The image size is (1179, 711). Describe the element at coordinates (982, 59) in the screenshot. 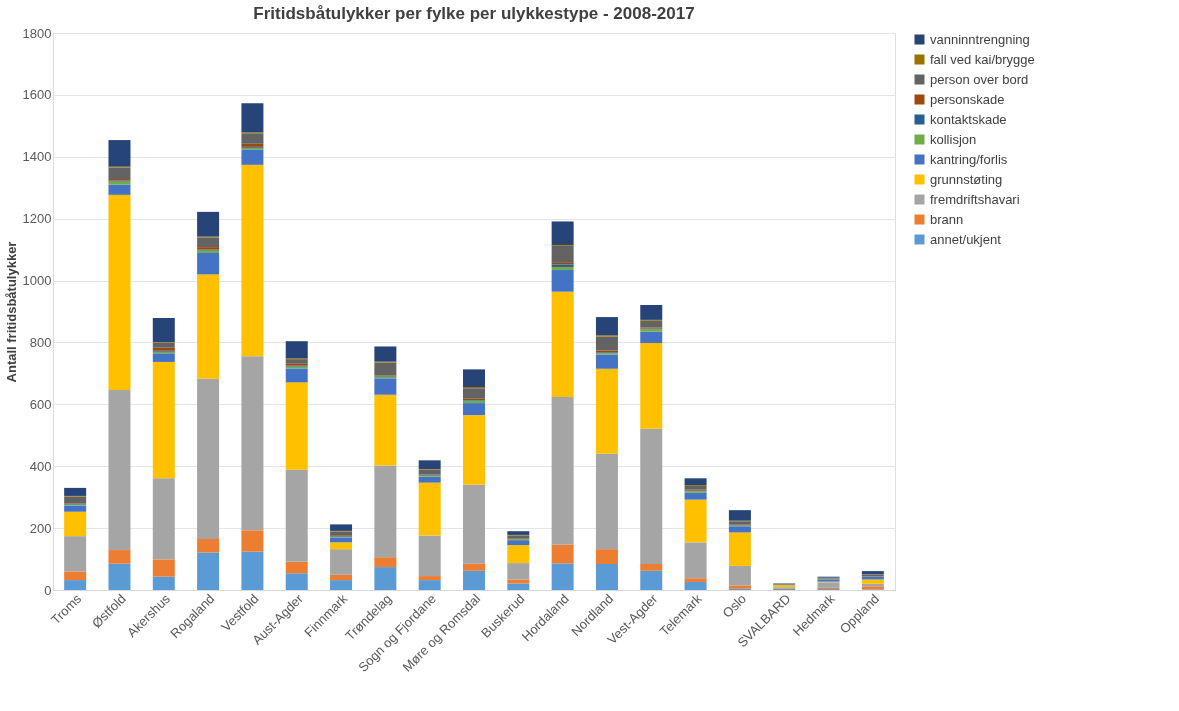

I see `legend-label: fall ved kai/brygge` at that location.